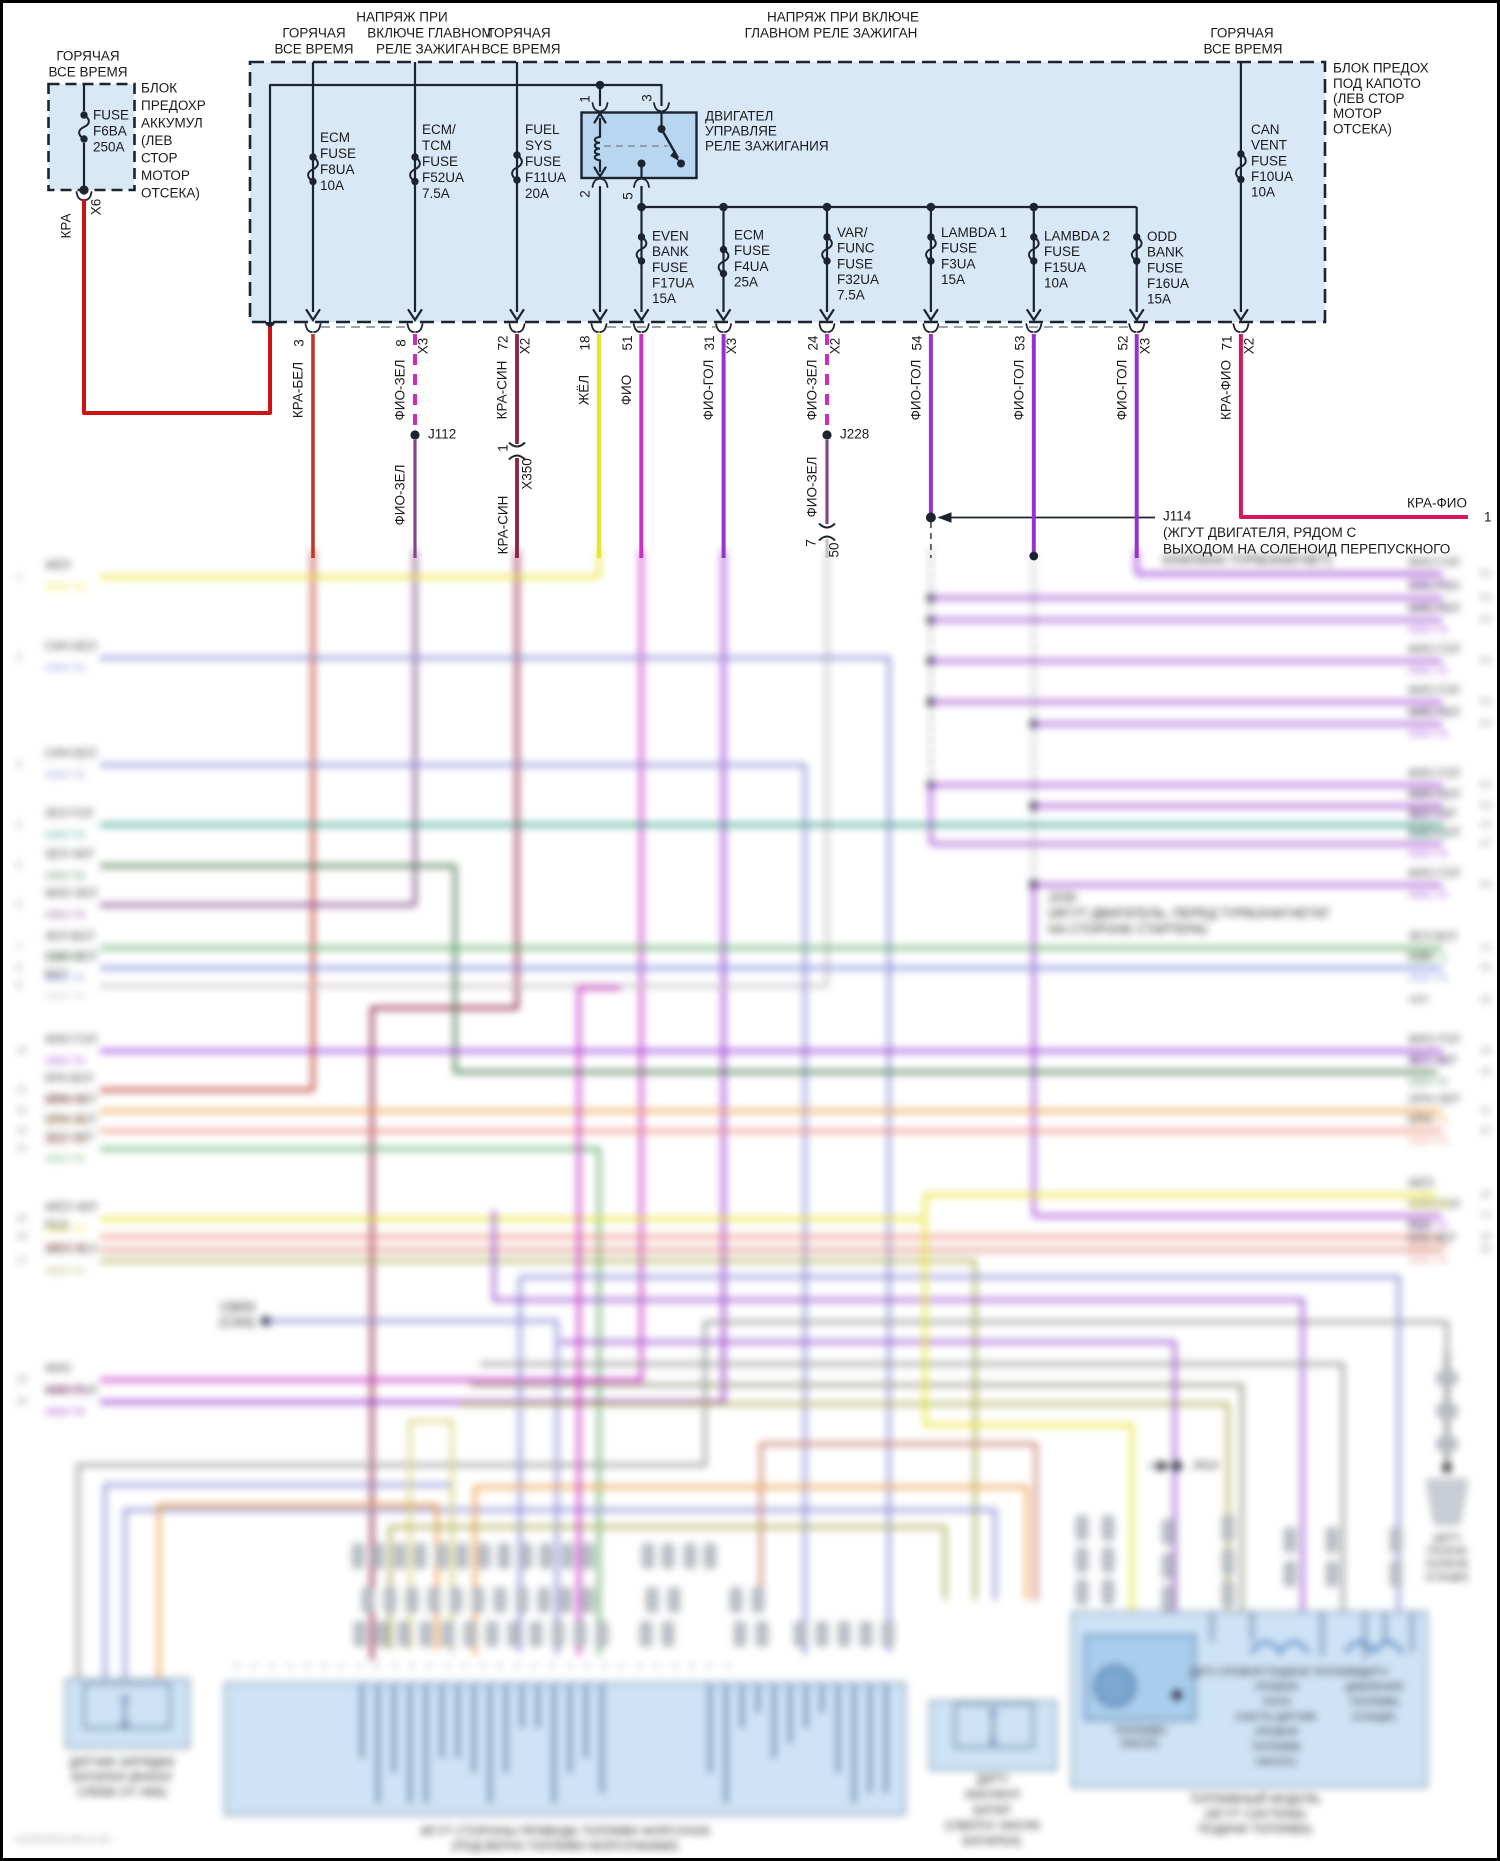 The height and width of the screenshot is (1861, 1500). Describe the element at coordinates (1486, 724) in the screenshot. I see `svg-text: 64` at that location.